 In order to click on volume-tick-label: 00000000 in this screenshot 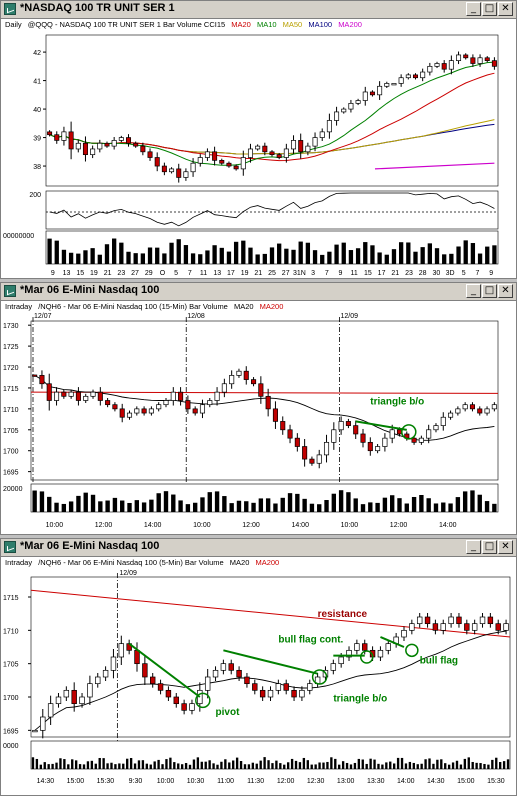, I will do `click(18, 236)`.